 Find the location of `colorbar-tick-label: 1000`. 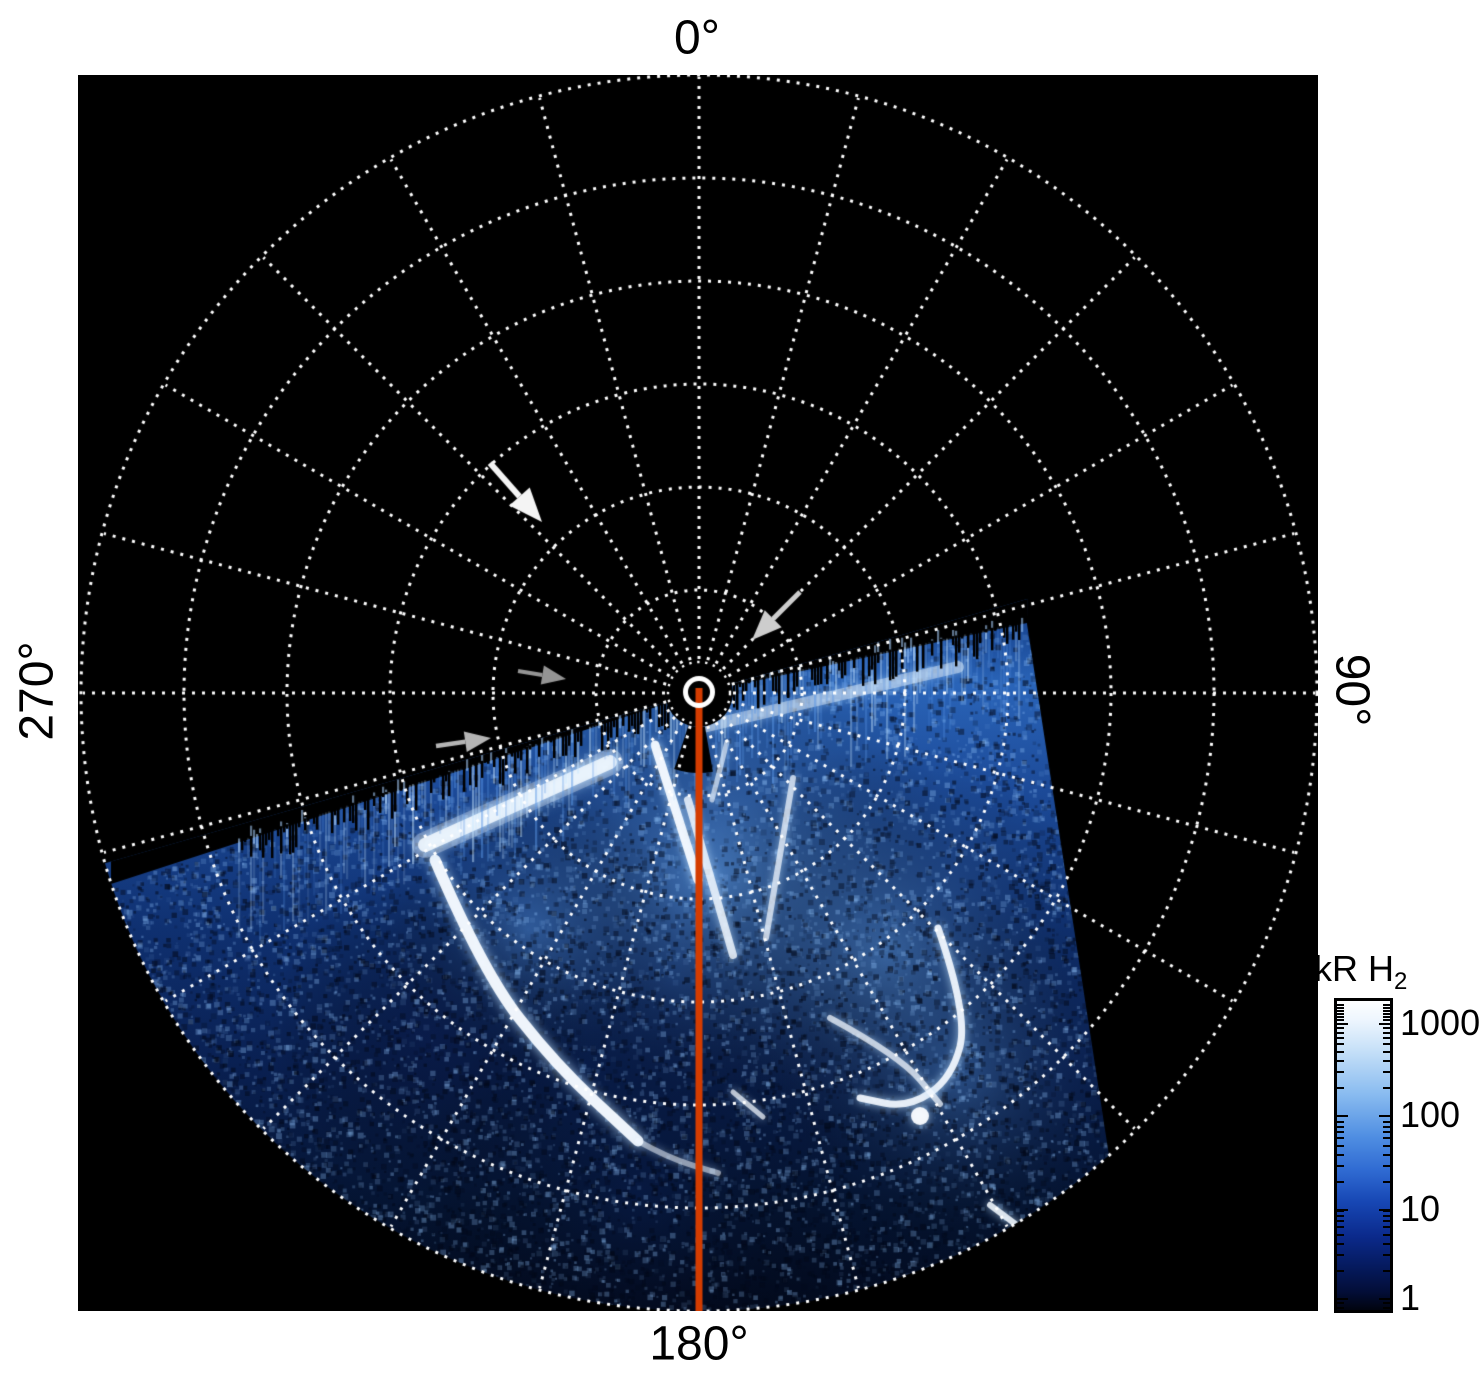

colorbar-tick-label: 1000 is located at coordinates (1440, 1022).